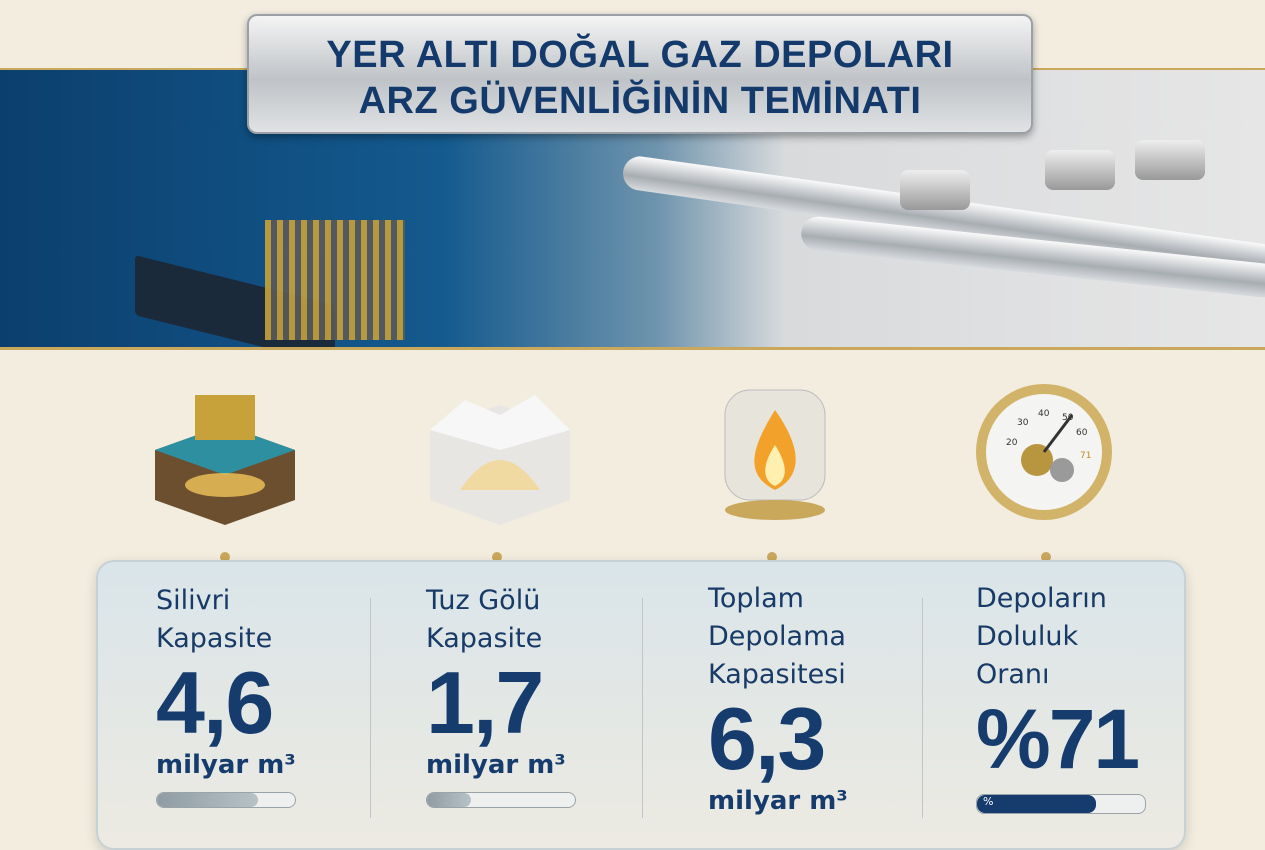 The width and height of the screenshot is (1265, 850). I want to click on stat-toplam: Toplam Depolama Kapasitesi 6,3 milyar m³, so click(778, 699).